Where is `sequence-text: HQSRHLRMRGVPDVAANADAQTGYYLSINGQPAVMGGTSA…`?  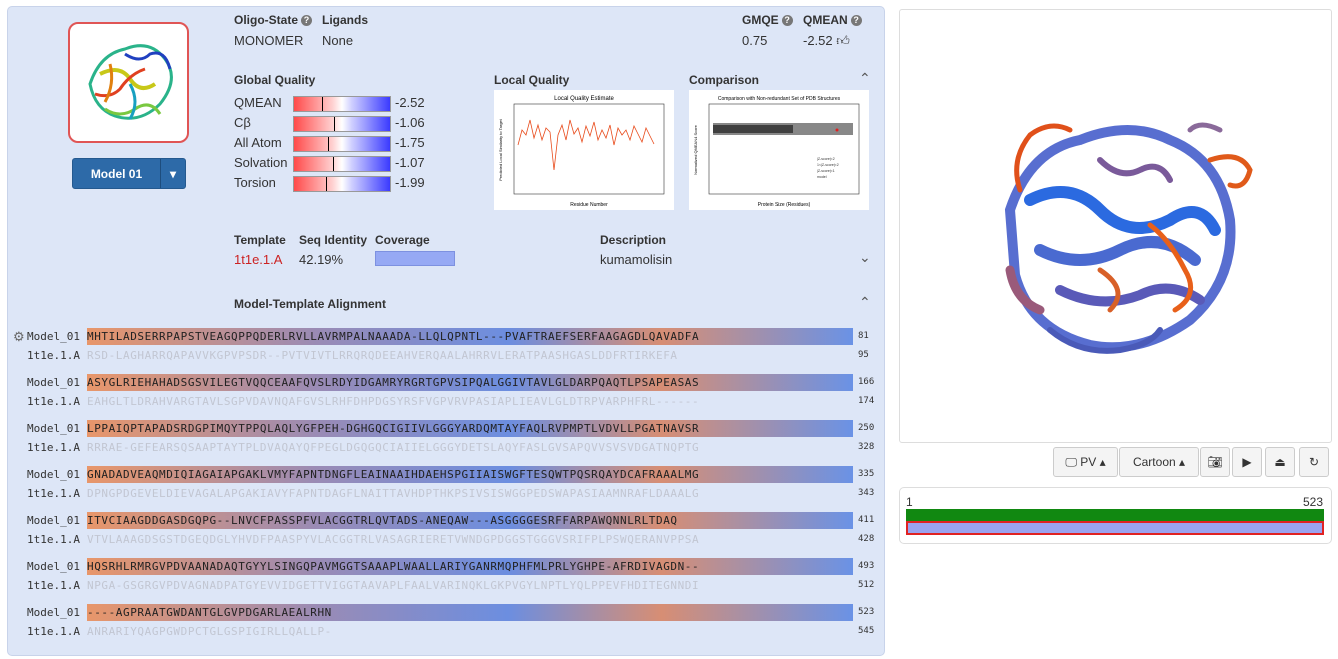 sequence-text: HQSRHLRMRGVPDVAANADAQTGYYLSINGQPAVMGGTSA… is located at coordinates (470, 566).